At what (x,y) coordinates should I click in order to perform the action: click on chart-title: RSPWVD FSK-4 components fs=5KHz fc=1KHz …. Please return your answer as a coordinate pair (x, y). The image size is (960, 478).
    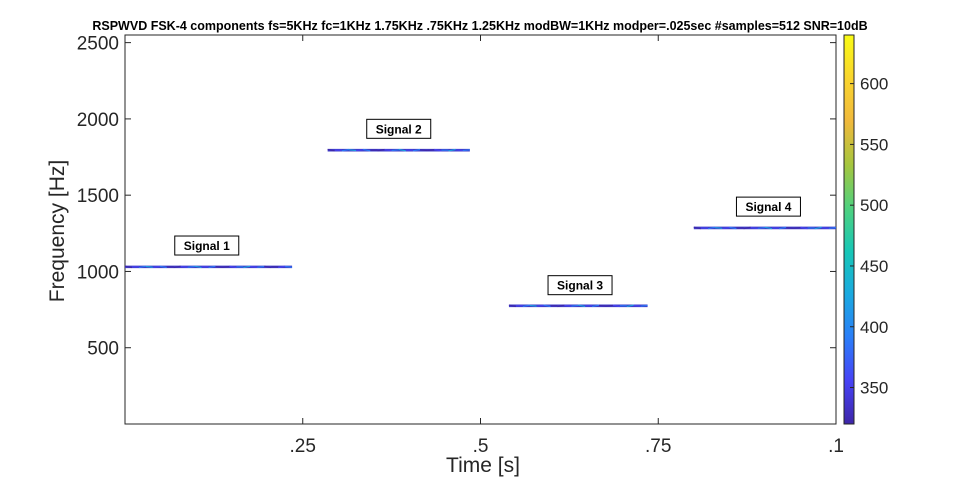
    Looking at the image, I should click on (479, 26).